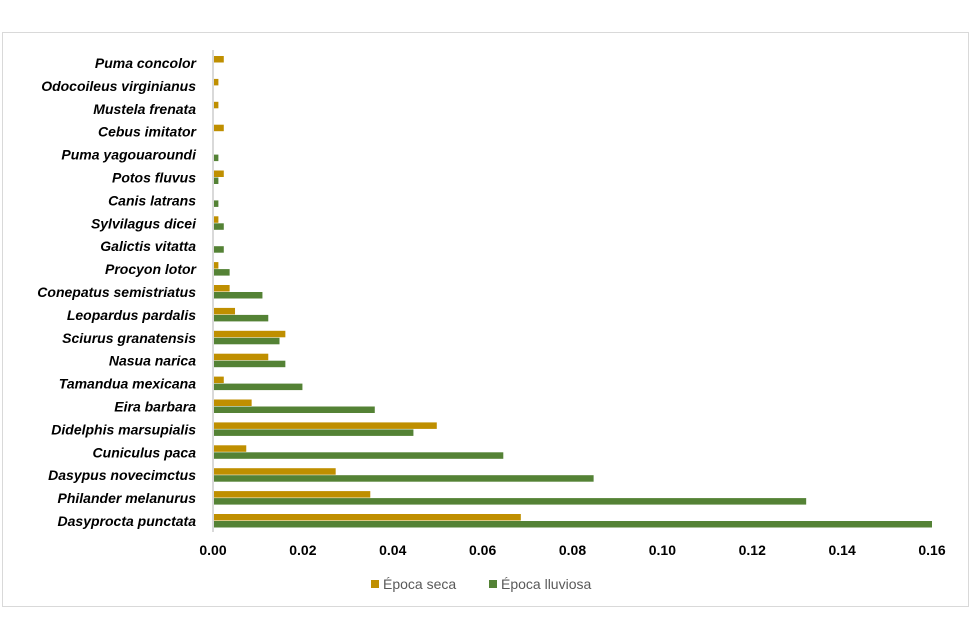 The height and width of the screenshot is (627, 973). I want to click on category-label: Odocoileus virginianus, so click(118, 86).